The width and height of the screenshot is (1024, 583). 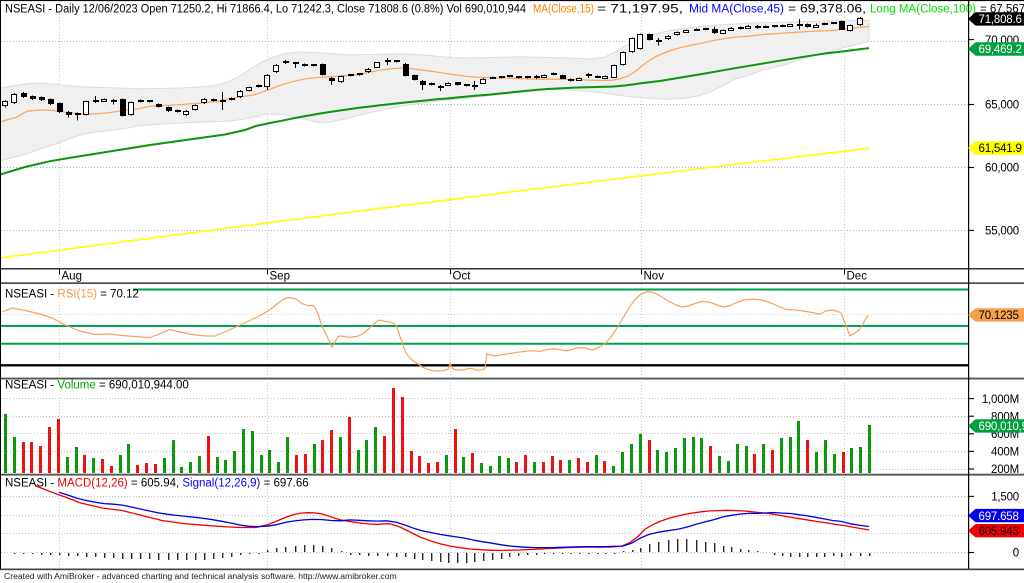 What do you see at coordinates (736, 10) in the screenshot?
I see `svg-text: Mid MA(Close,45)` at bounding box center [736, 10].